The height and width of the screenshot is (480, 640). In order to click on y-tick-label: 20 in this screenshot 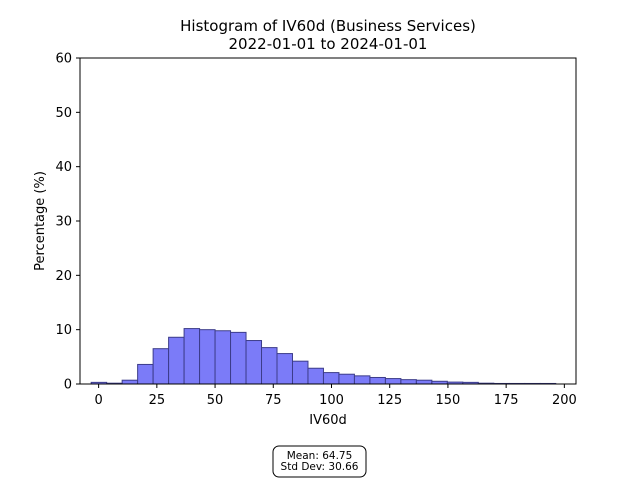, I will do `click(63, 276)`.